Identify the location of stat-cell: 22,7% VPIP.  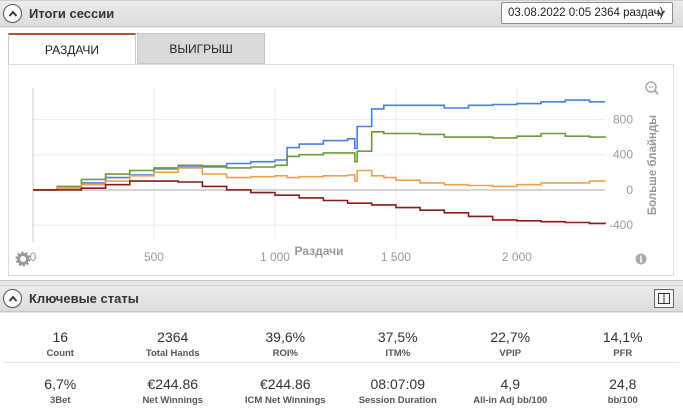
(510, 340).